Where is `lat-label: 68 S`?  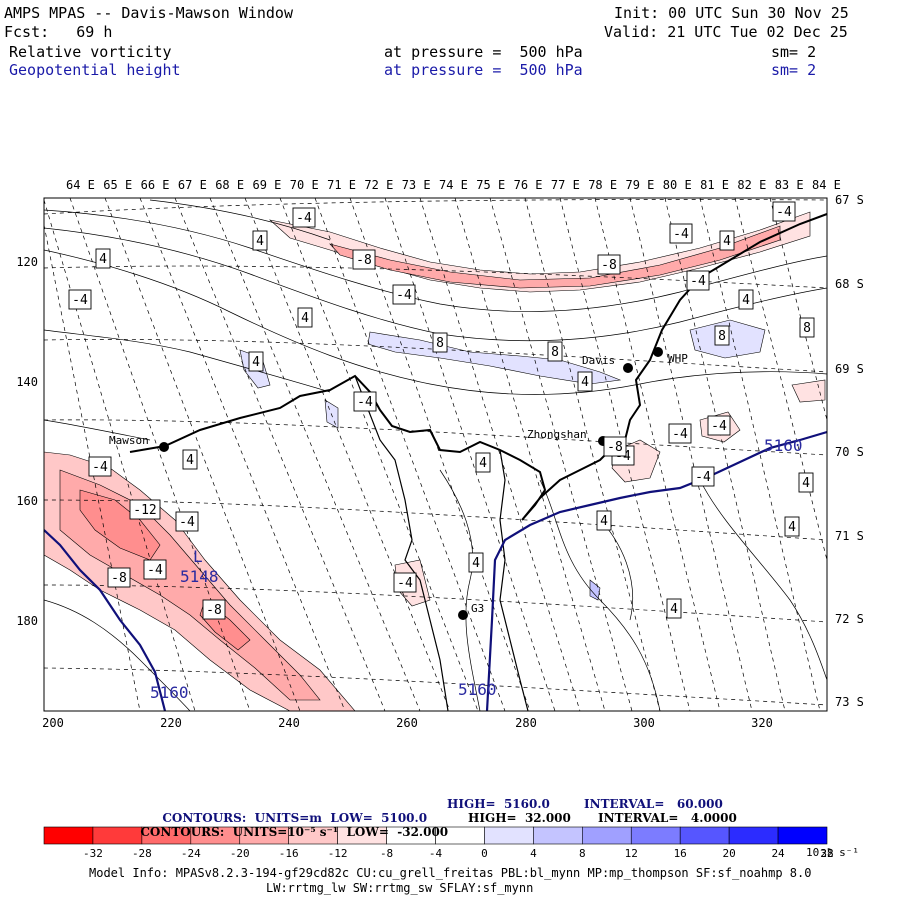 lat-label: 68 S is located at coordinates (849, 284).